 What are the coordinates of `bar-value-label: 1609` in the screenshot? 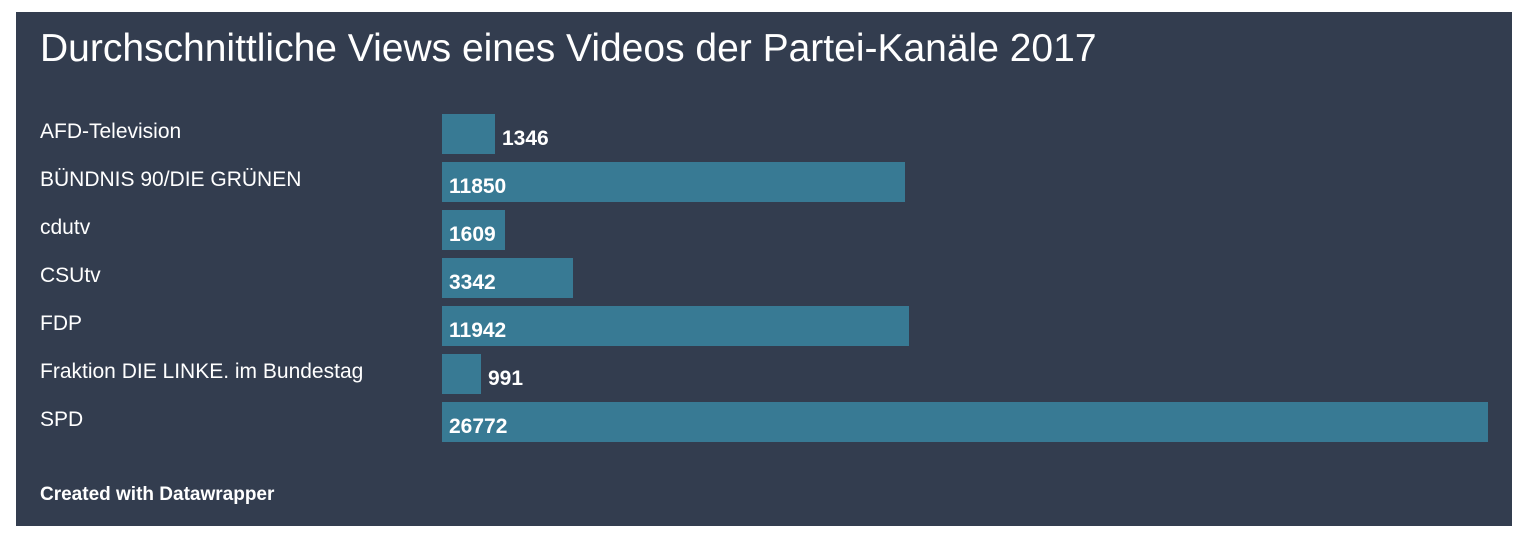 It's located at (472, 234).